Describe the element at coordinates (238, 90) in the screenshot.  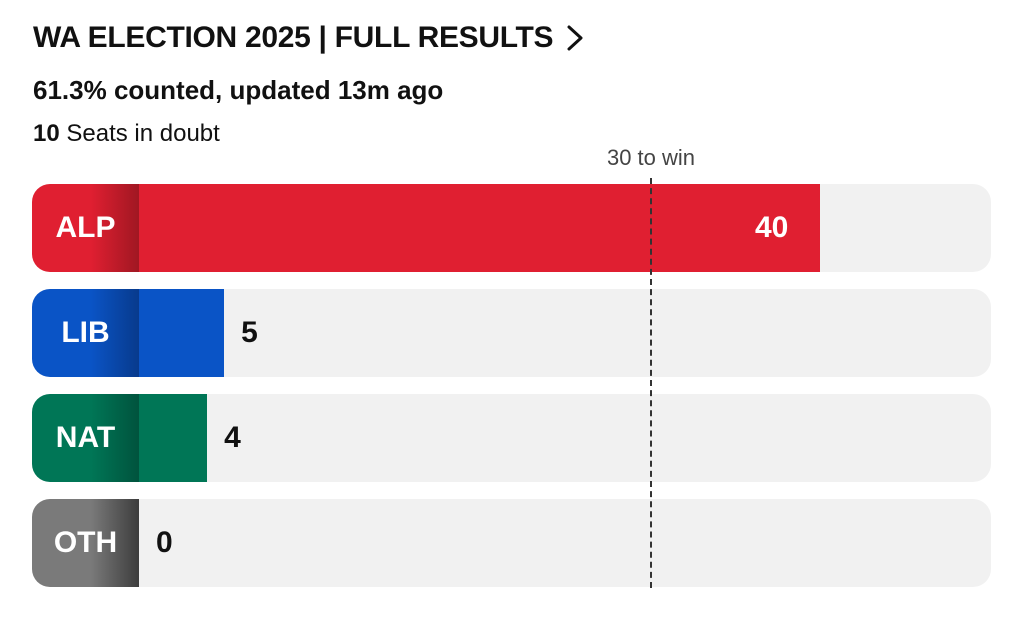
I see `count-status: 61.3% counted, updated 13m ago` at that location.